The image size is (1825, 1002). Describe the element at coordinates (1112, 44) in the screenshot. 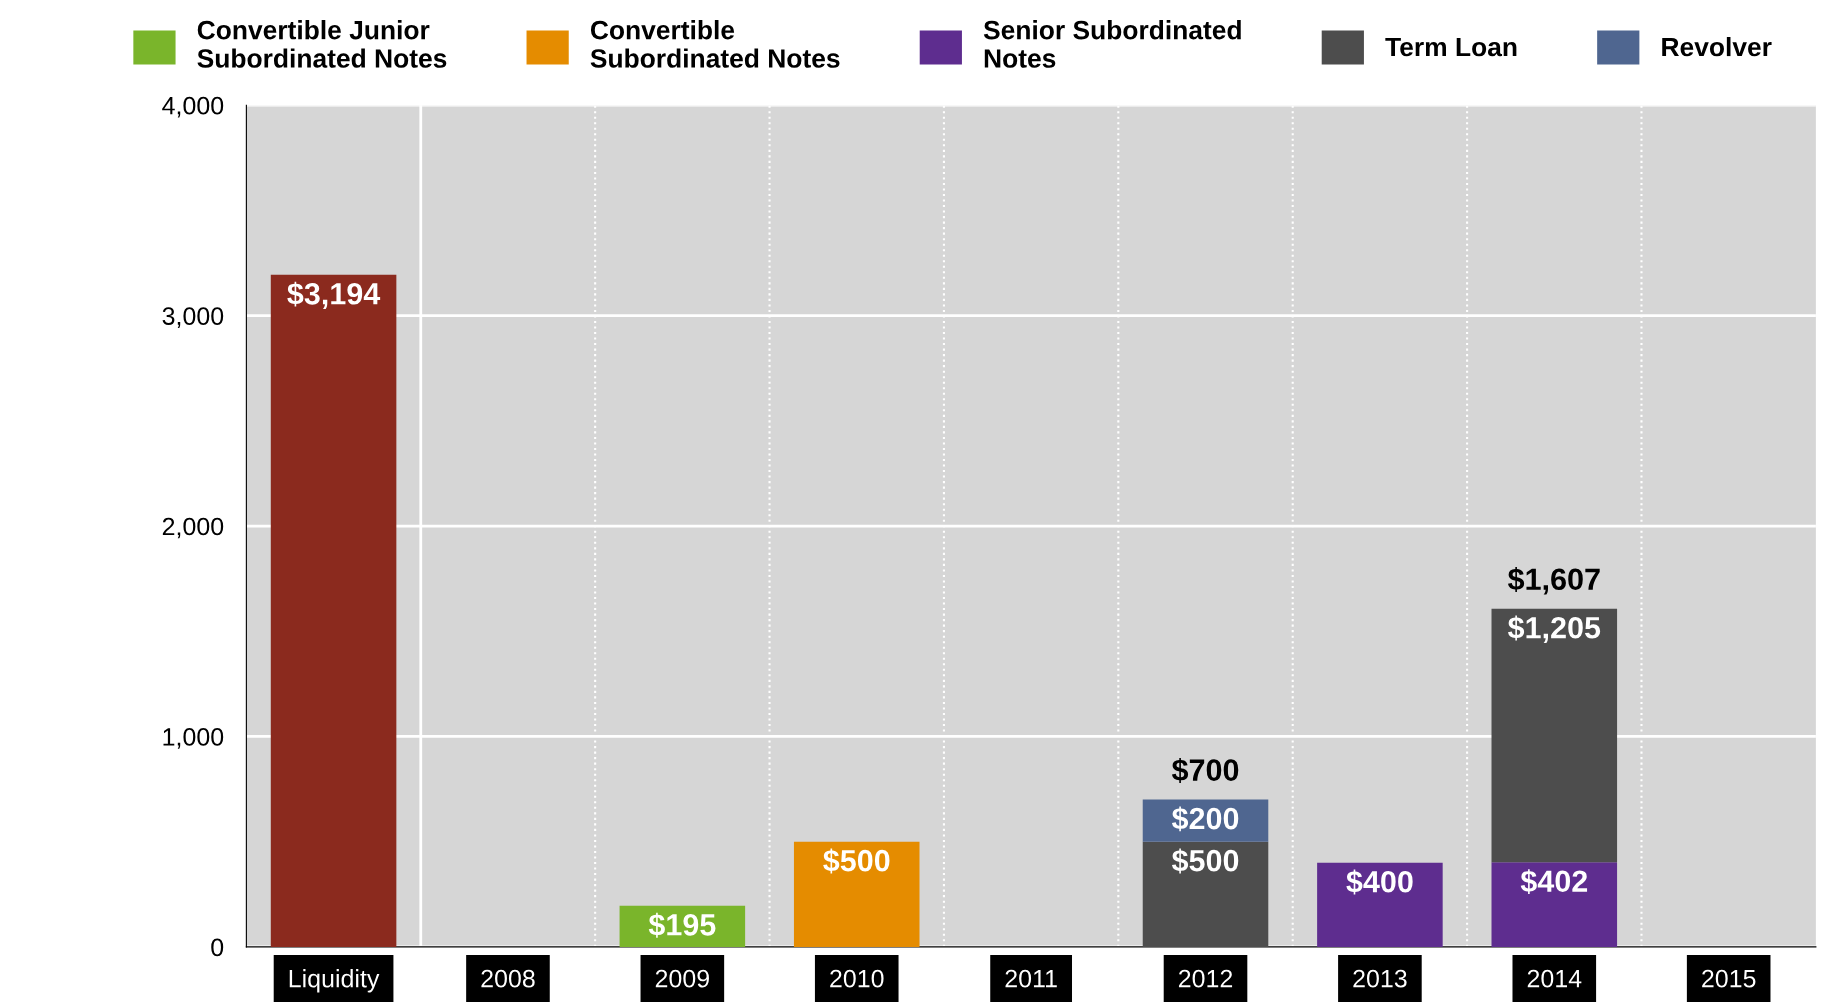

I see `legend-label: Senior Subordinated Notes` at that location.